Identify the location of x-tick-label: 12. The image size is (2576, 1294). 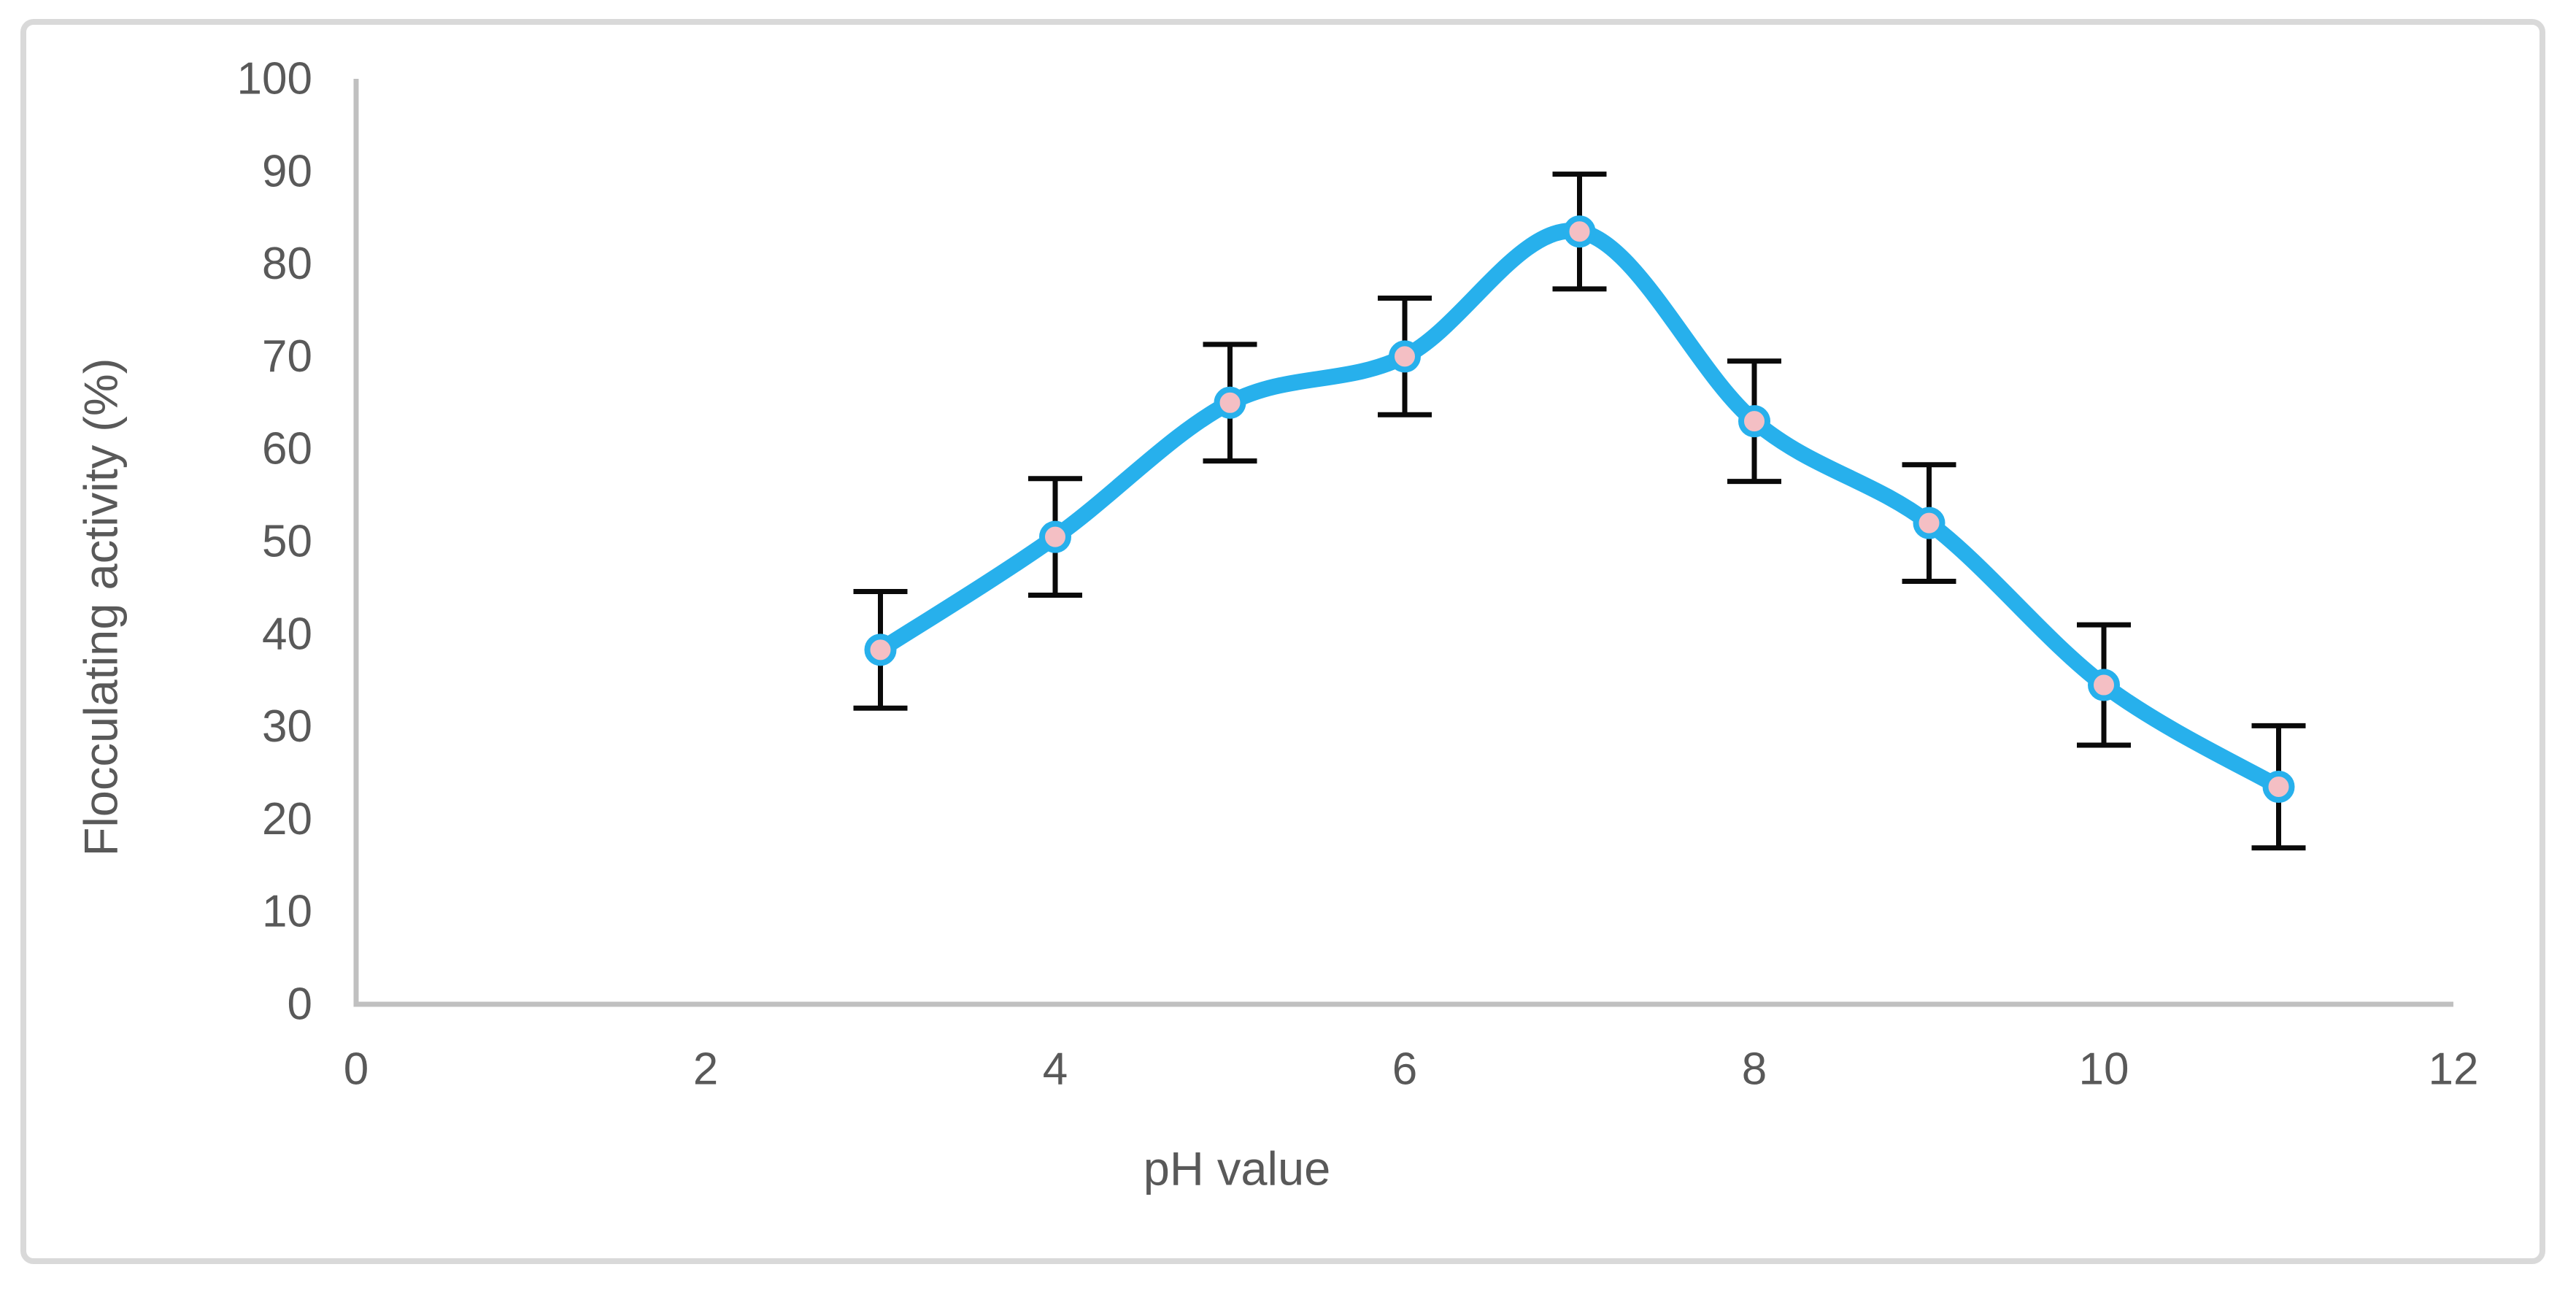
(2454, 1069).